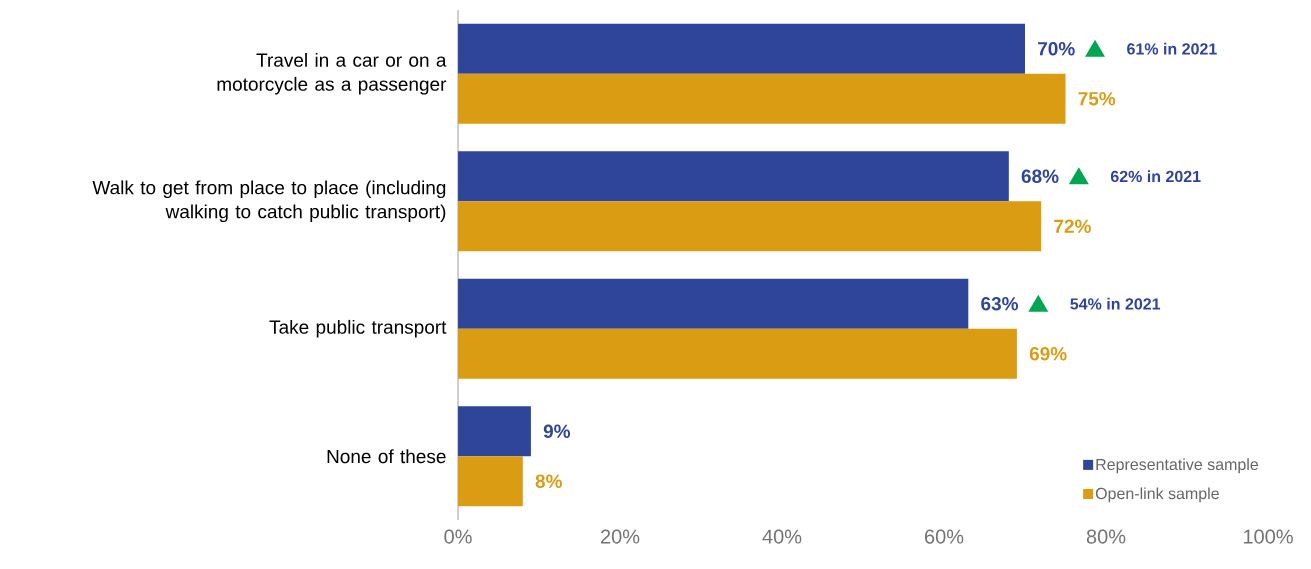 The image size is (1311, 569). What do you see at coordinates (458, 536) in the screenshot?
I see `x-tick-label: 0%` at bounding box center [458, 536].